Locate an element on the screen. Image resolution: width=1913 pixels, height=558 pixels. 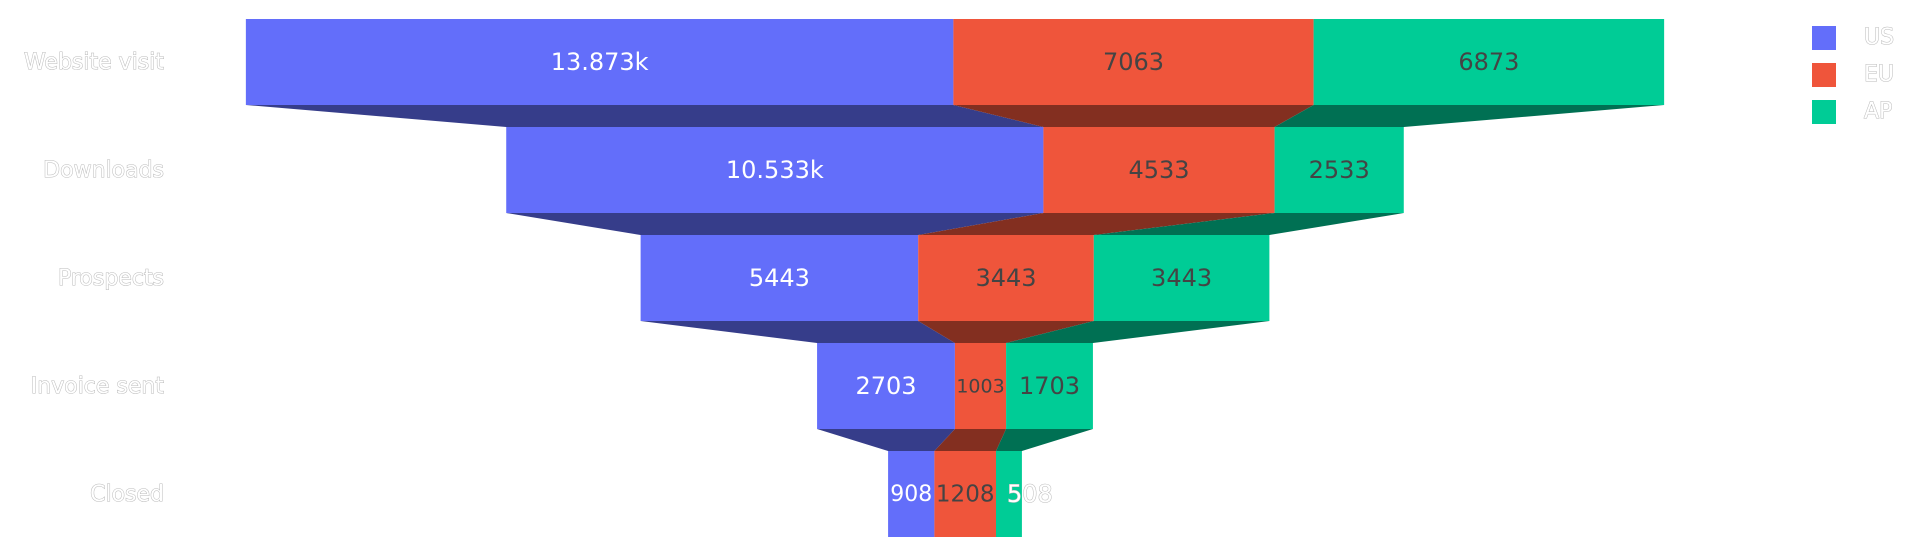
legend-item-ap: AP is located at coordinates (1852, 112).